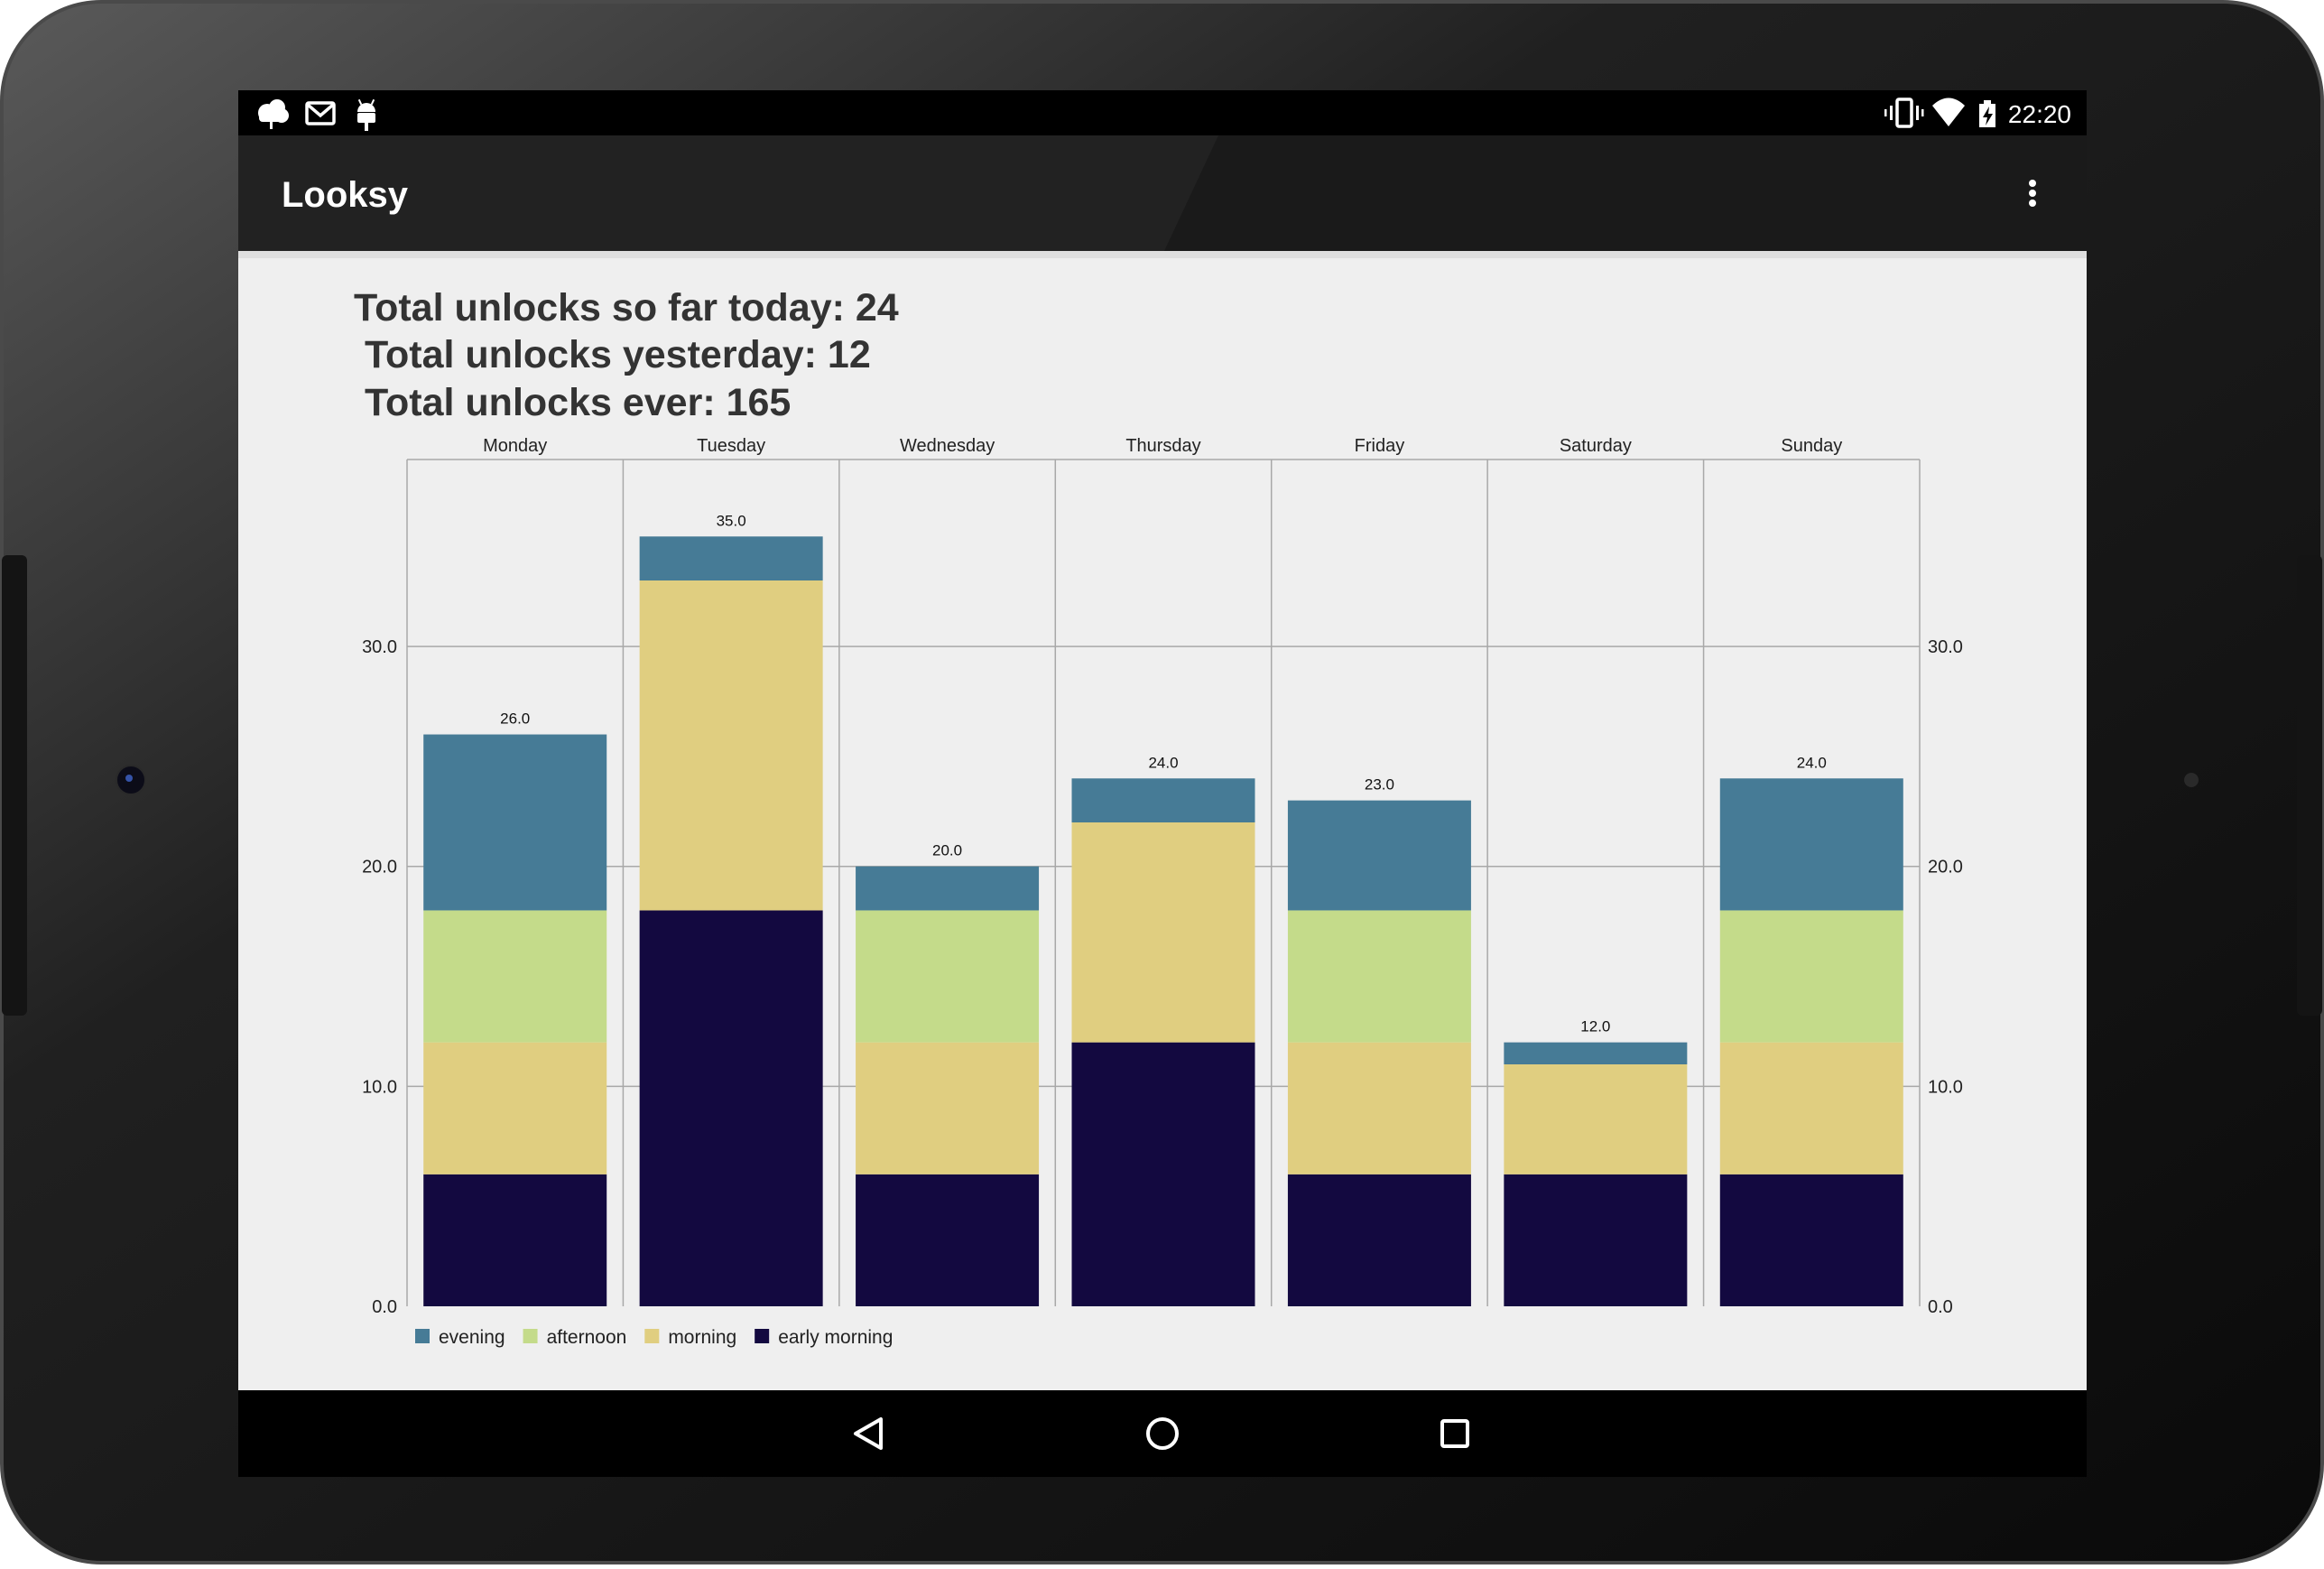 The height and width of the screenshot is (1569, 2324). I want to click on android-icon, so click(366, 114).